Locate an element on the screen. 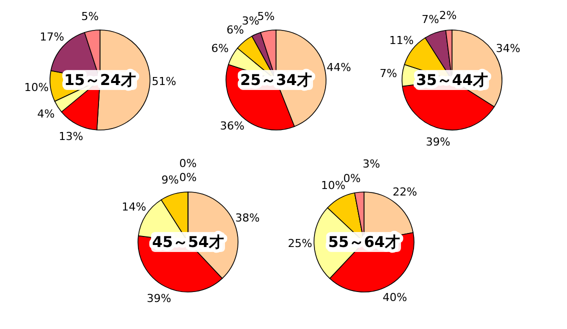 The image size is (567, 329). data-label: 38% is located at coordinates (247, 217).